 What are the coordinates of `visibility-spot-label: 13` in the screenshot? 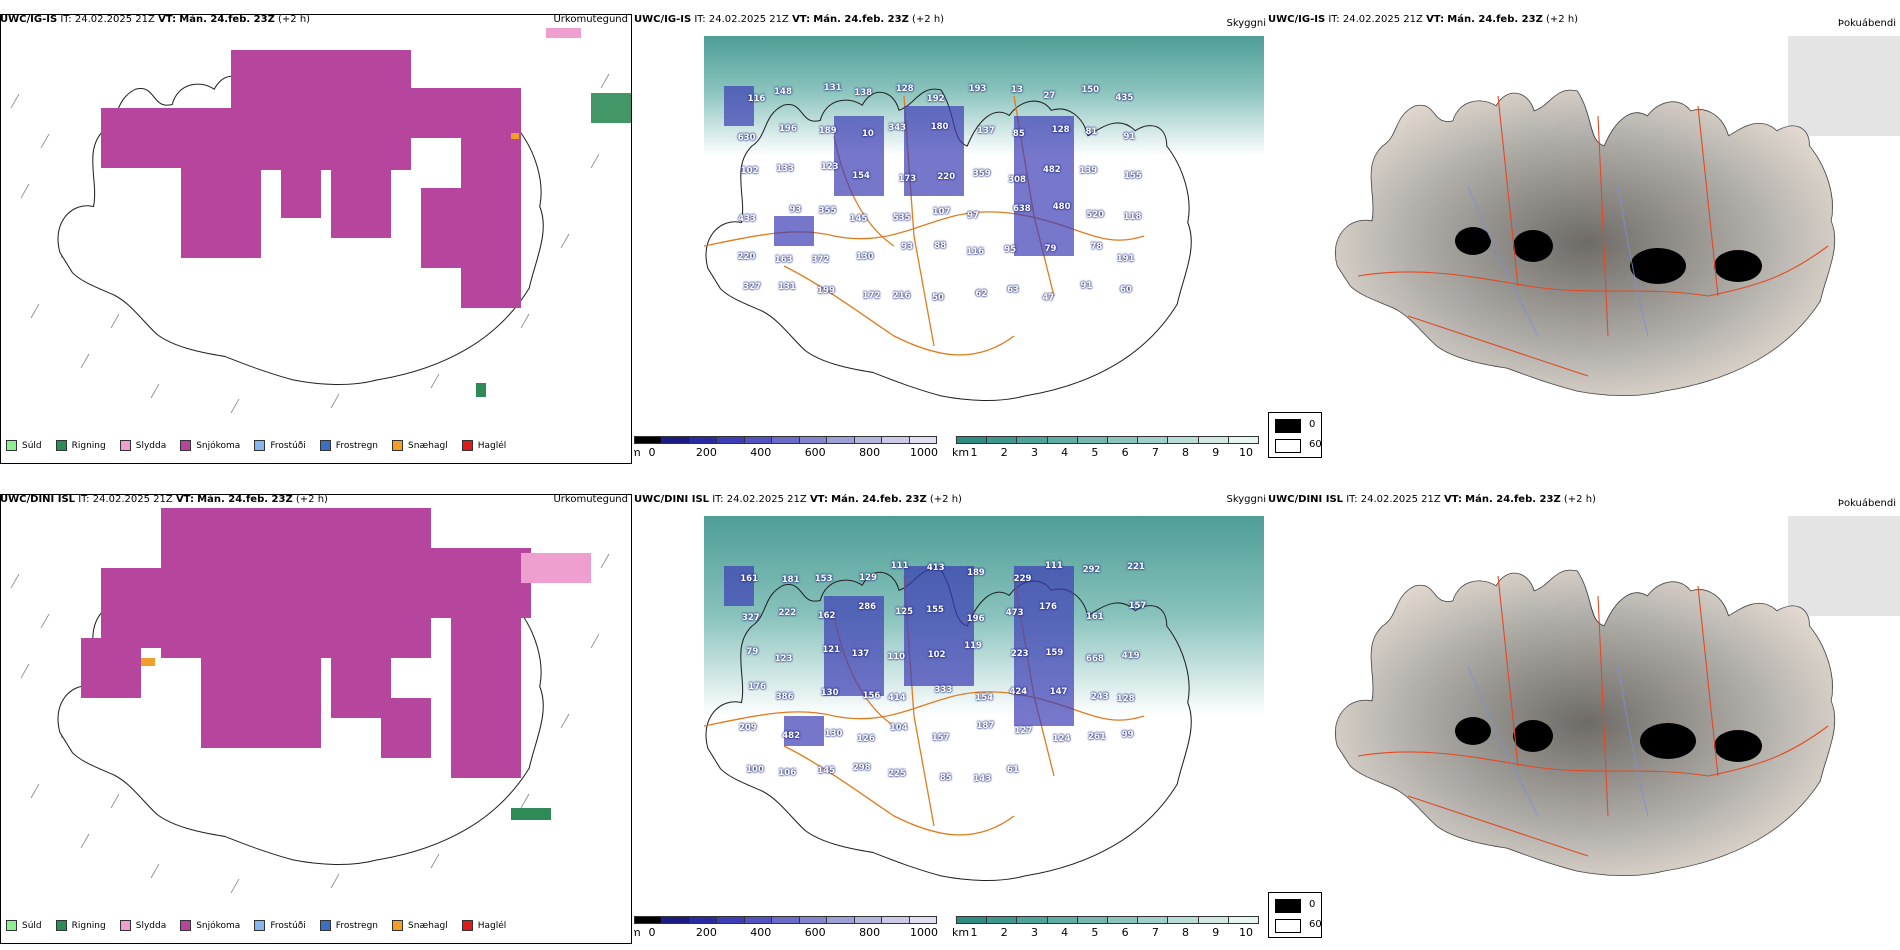 It's located at (1017, 89).